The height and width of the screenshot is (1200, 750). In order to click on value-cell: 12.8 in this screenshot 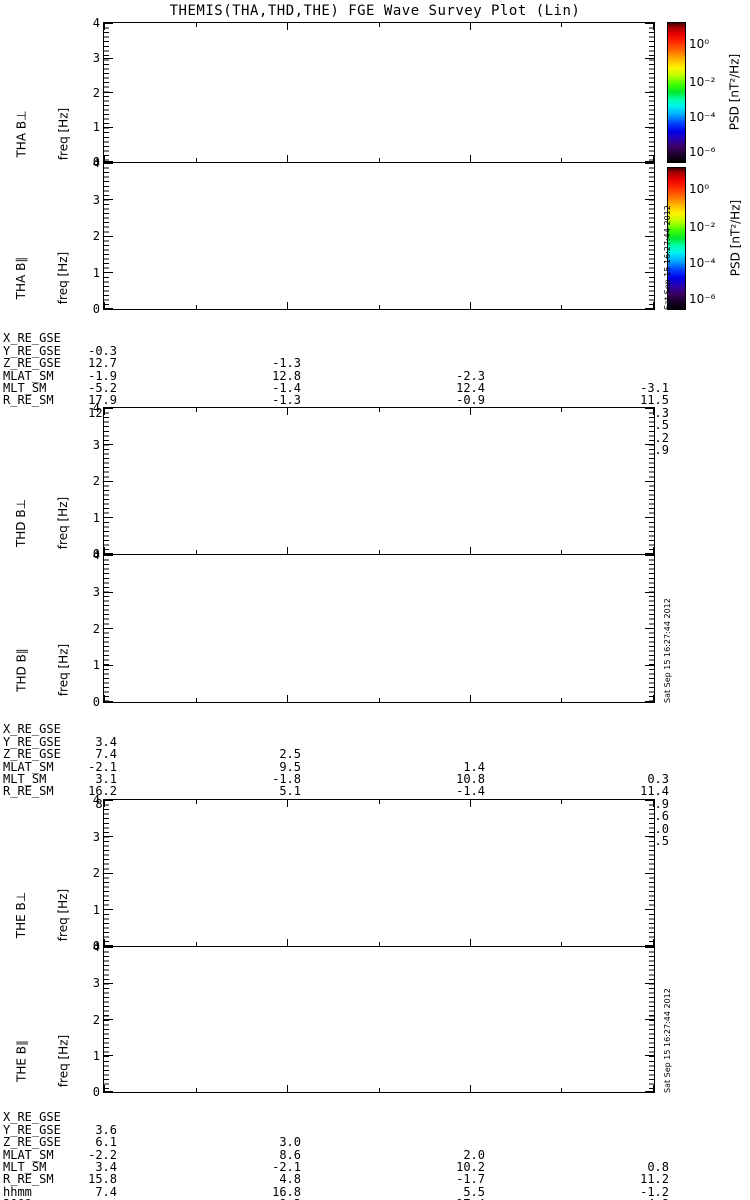, I will do `click(286, 375)`.